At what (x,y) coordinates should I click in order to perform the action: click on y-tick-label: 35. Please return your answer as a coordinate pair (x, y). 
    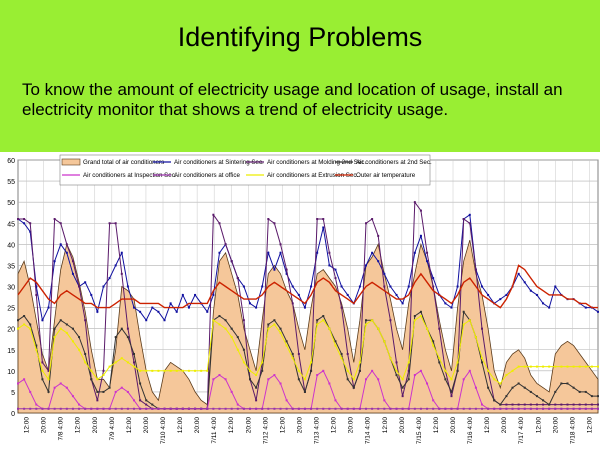
    Looking at the image, I should click on (11, 266).